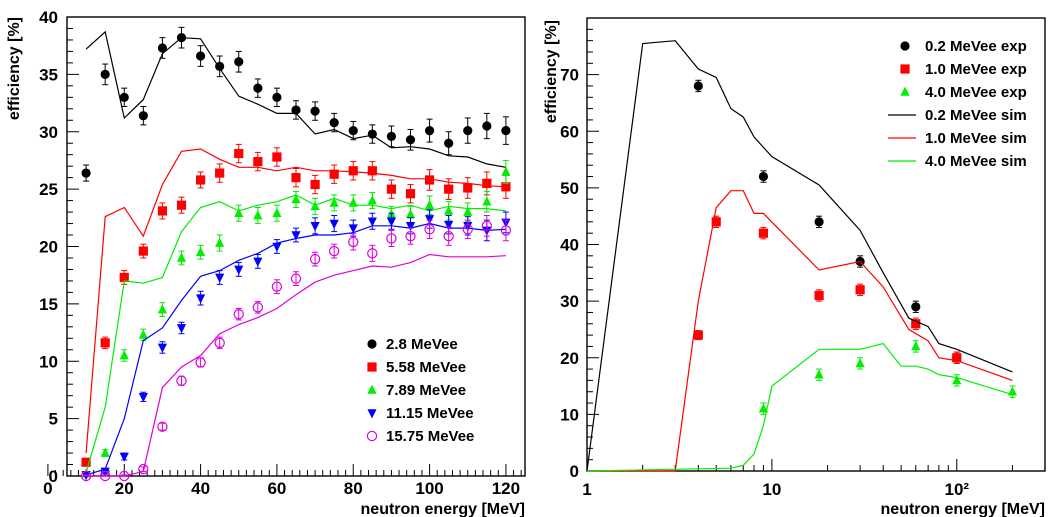 The image size is (1056, 517). Describe the element at coordinates (905, 46) in the screenshot. I see `legend-marker-0-2-mevee-exp` at that location.